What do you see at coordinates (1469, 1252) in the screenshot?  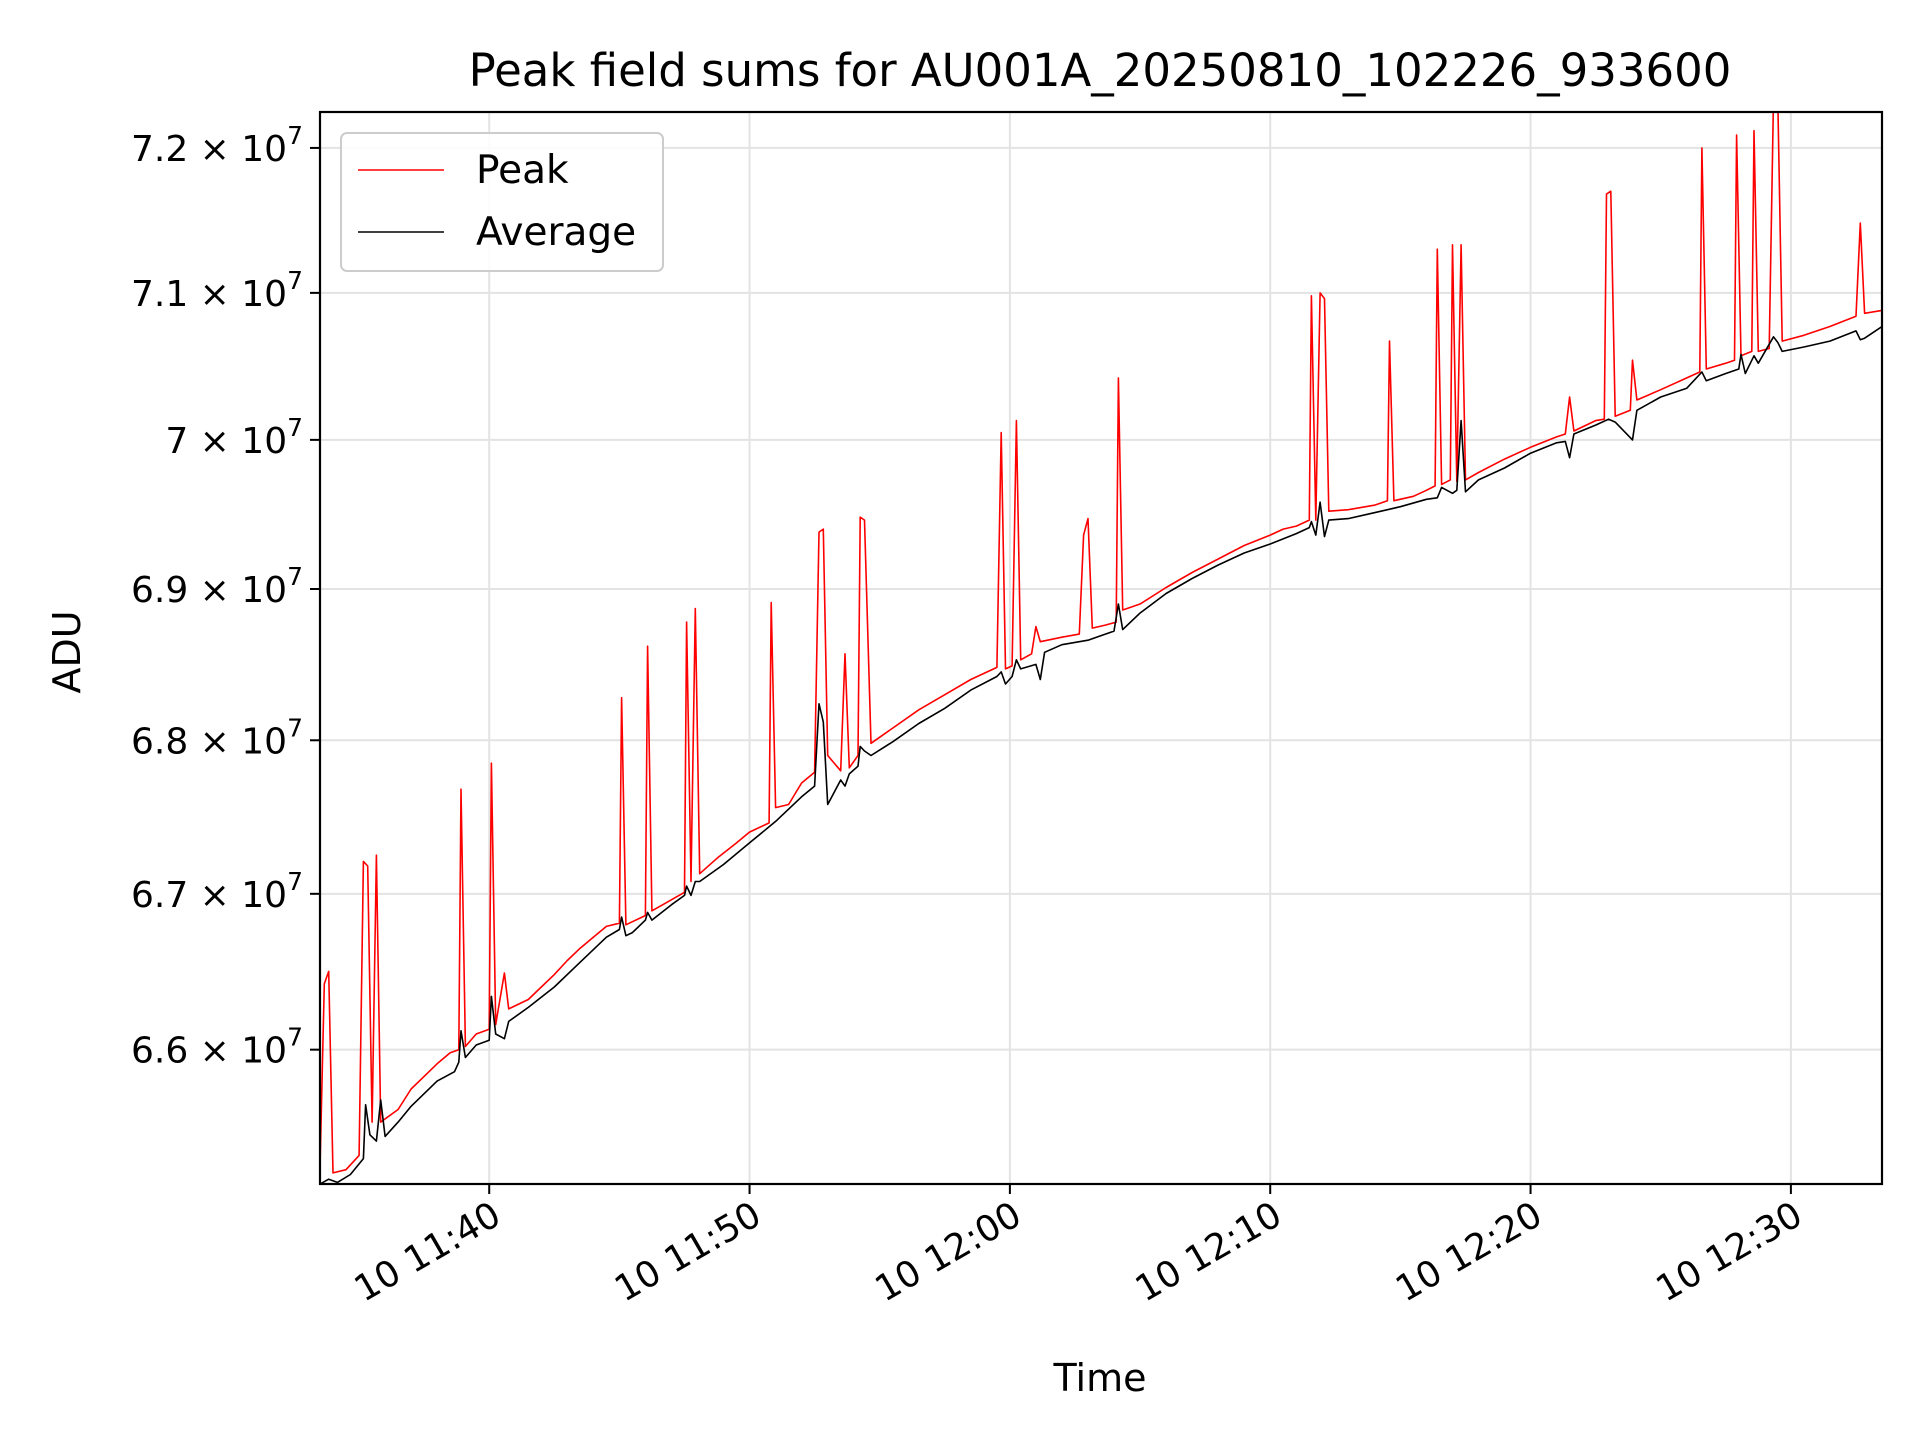 I see `x-tick-label: 10 12:20` at bounding box center [1469, 1252].